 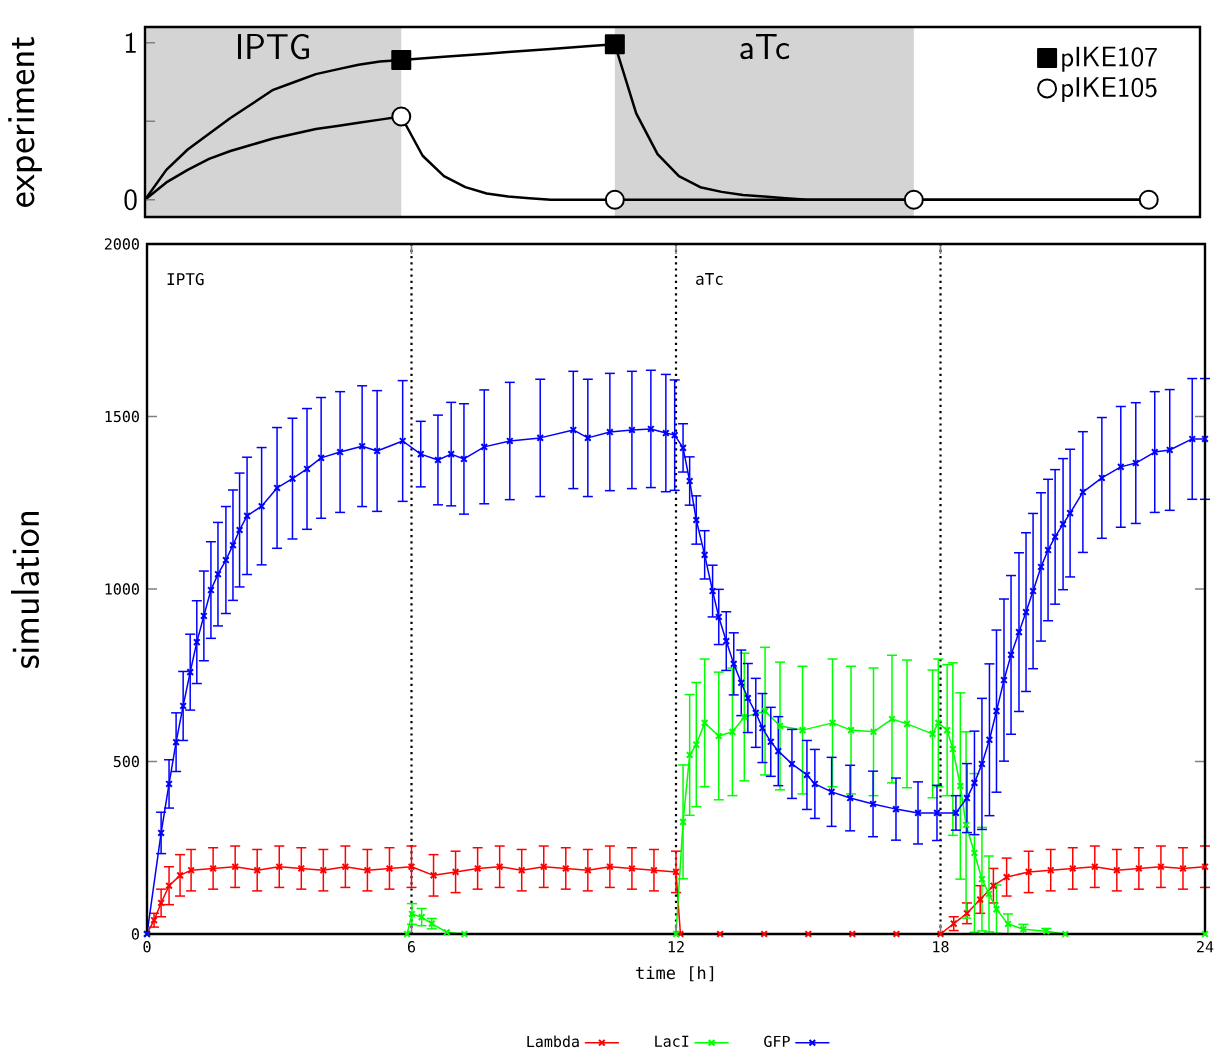 What do you see at coordinates (122, 589) in the screenshot?
I see `y-tick-label: 1000` at bounding box center [122, 589].